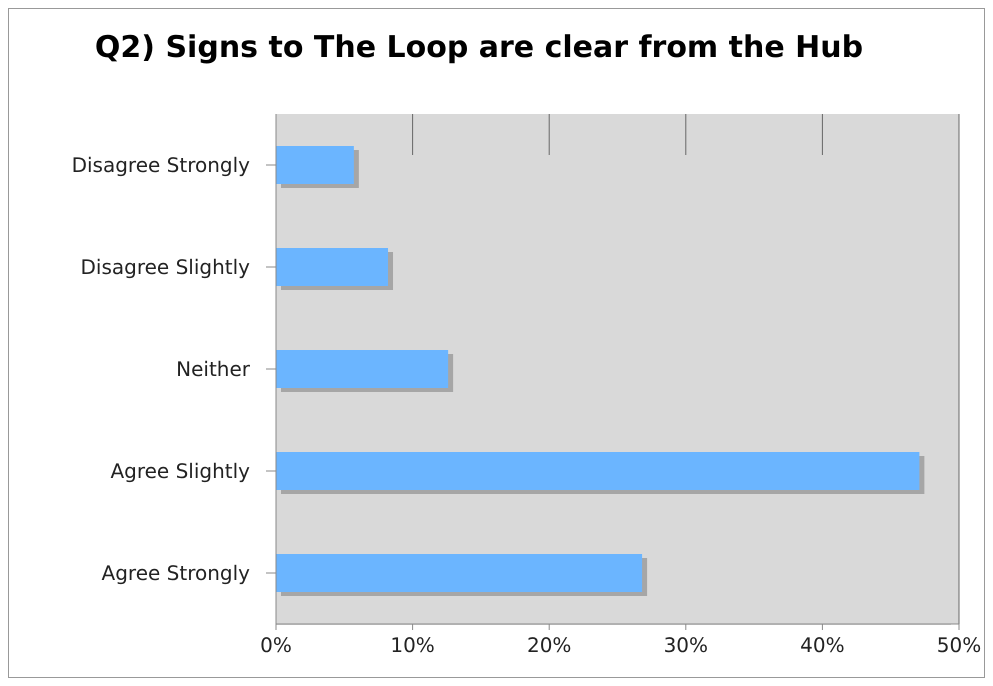 The height and width of the screenshot is (686, 993). What do you see at coordinates (412, 645) in the screenshot?
I see `x-tick-label: 10%` at bounding box center [412, 645].